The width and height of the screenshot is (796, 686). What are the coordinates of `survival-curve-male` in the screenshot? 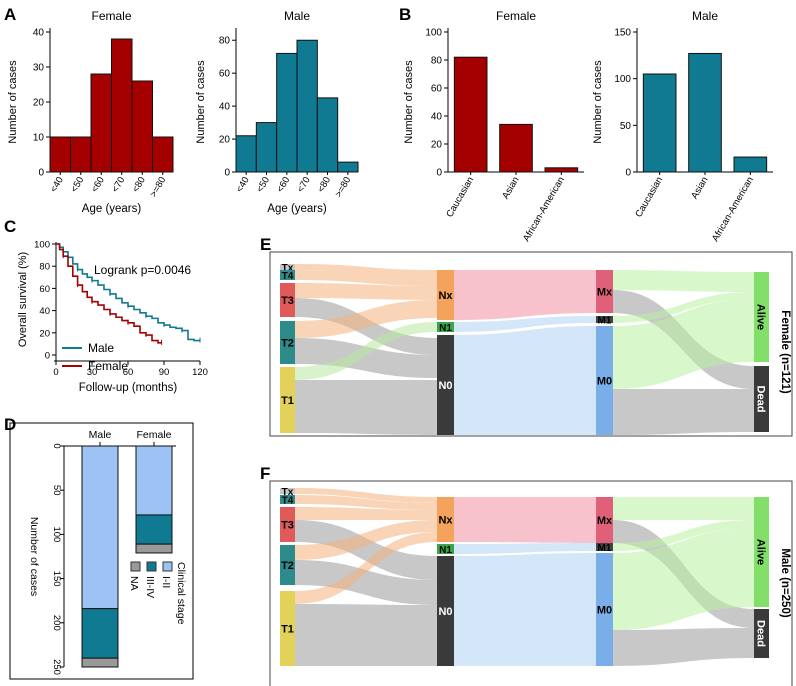 It's located at (128, 292).